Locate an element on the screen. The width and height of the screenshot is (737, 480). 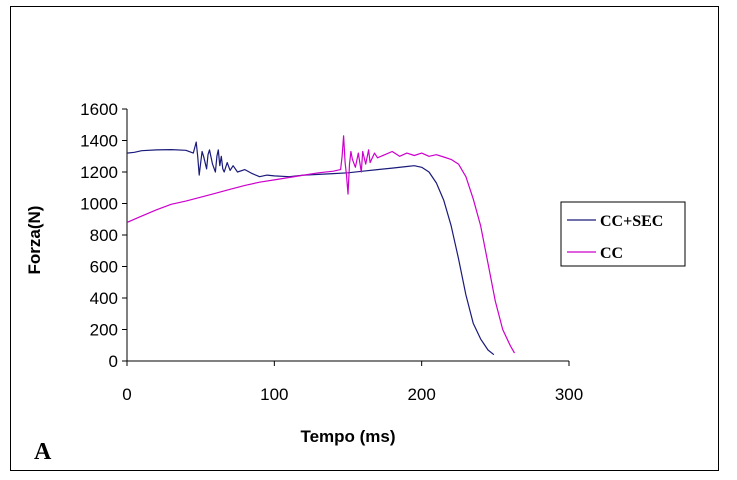
y-axis: 0 200 400 600 800 1000 1200 1400 1600 is located at coordinates (104, 235).